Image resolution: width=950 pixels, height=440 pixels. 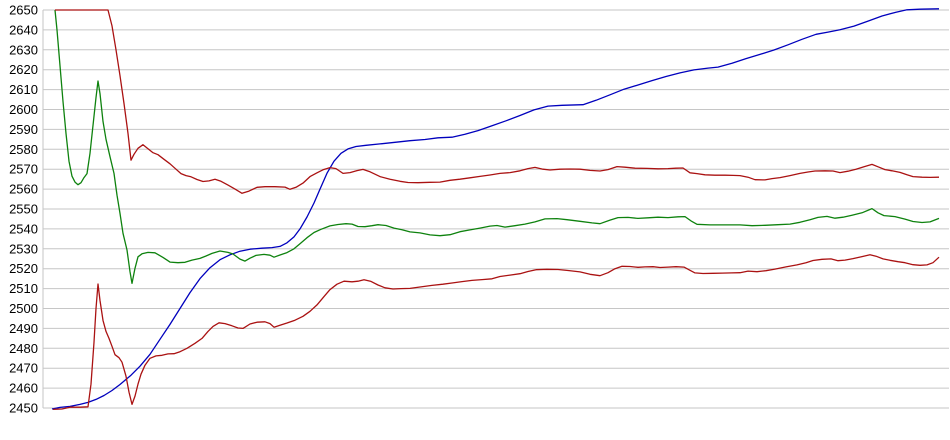 I want to click on y-tick-label: 2610, so click(x=23, y=89).